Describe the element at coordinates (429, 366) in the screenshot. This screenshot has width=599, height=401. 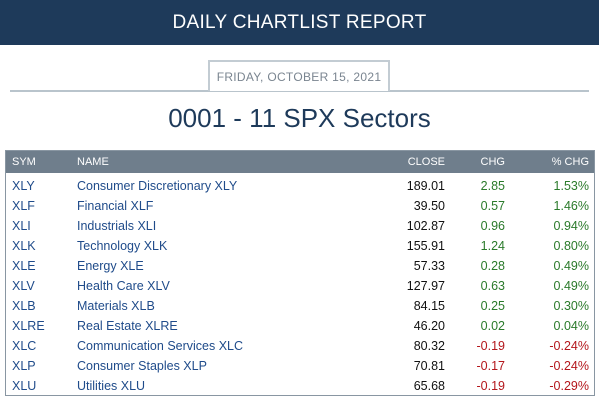
I see `close-value: 70.81` at that location.